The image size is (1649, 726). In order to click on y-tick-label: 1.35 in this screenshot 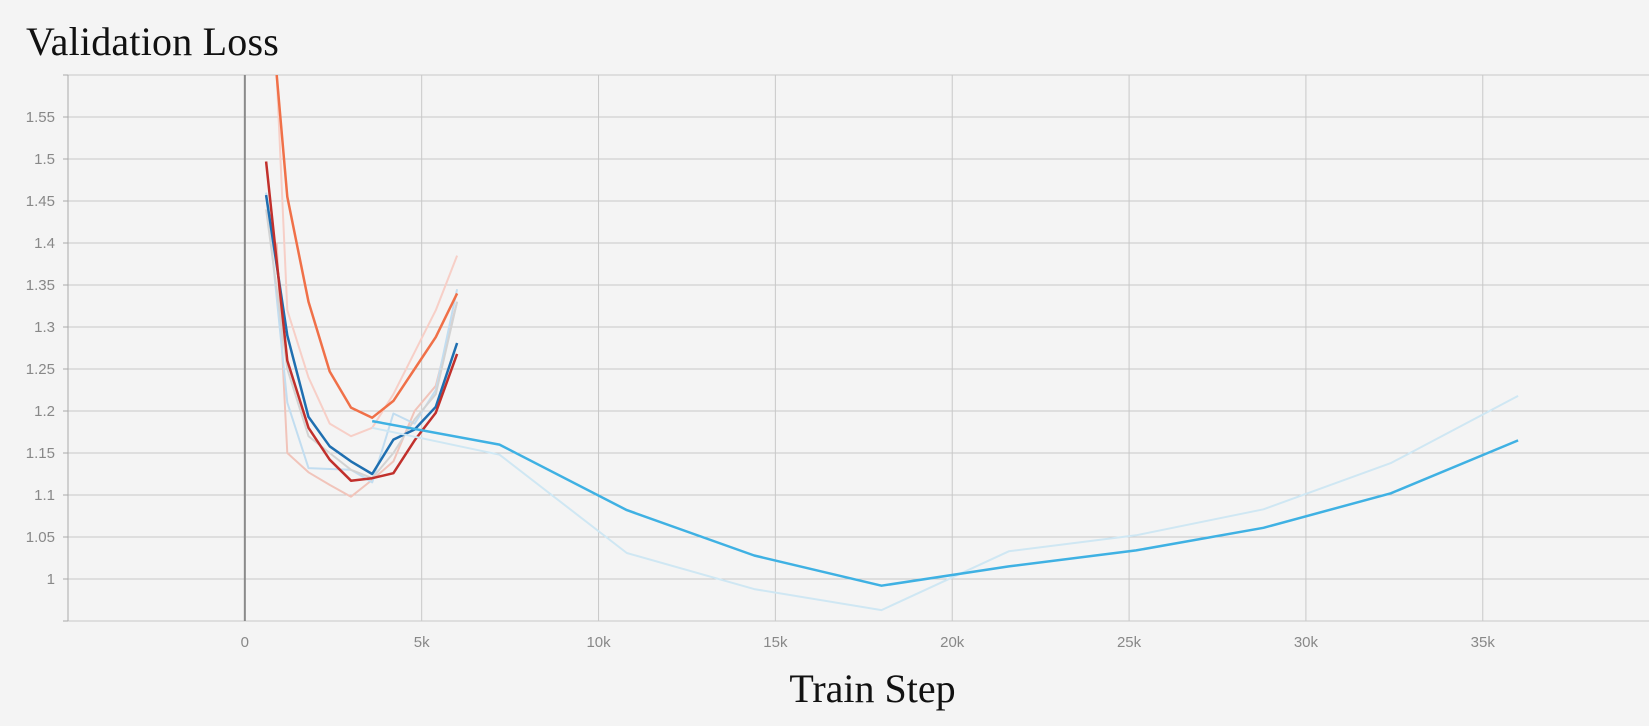, I will do `click(40, 285)`.